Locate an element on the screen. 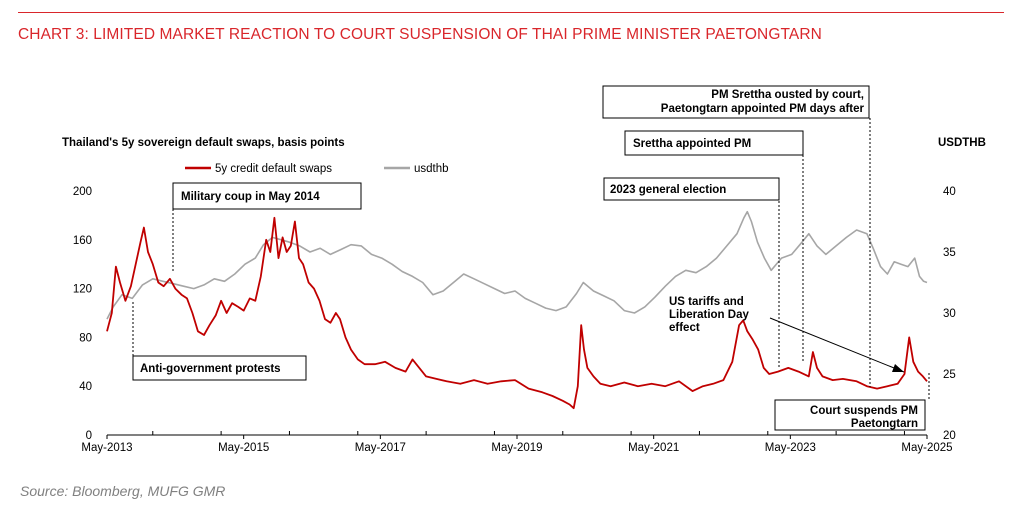 This screenshot has height=531, width=1022. y-left-tick-label: 80 is located at coordinates (85, 338).